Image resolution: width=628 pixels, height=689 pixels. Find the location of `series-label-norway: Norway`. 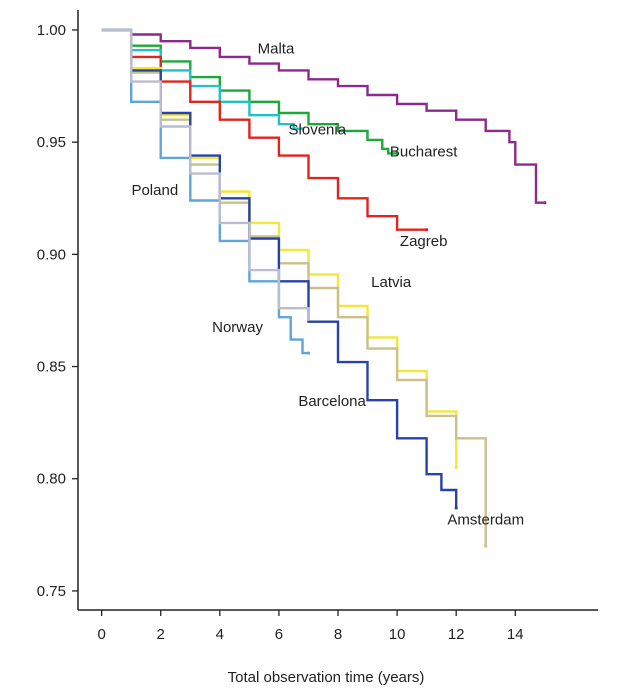

series-label-norway: Norway is located at coordinates (237, 327).